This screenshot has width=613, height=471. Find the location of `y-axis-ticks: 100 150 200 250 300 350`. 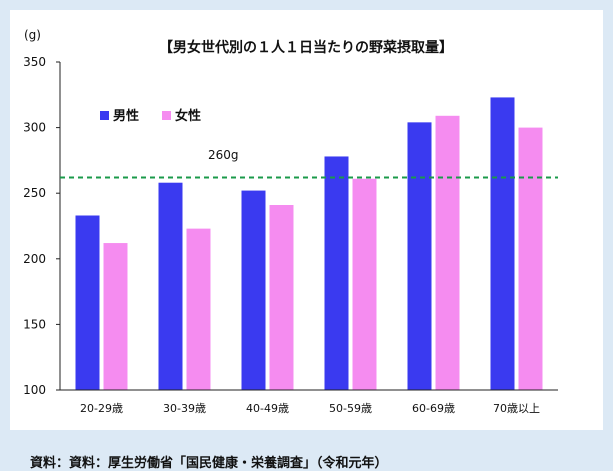

y-axis-ticks: 100 150 200 250 300 350 is located at coordinates (41, 226).